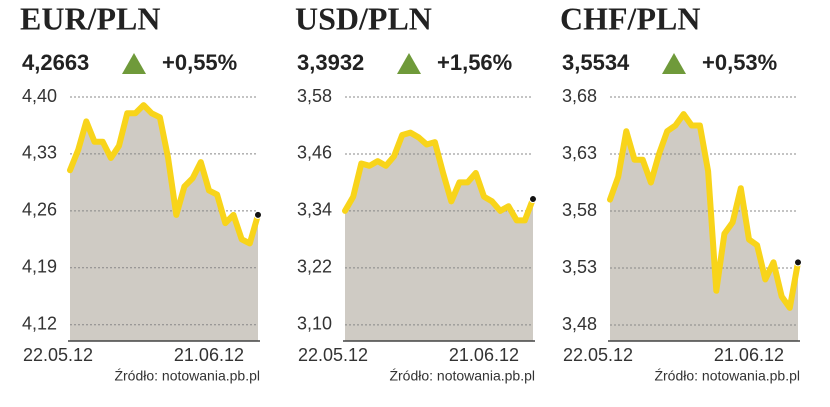 This screenshot has width=830, height=407. What do you see at coordinates (39, 267) in the screenshot?
I see `y-tick-label: 4,19` at bounding box center [39, 267].